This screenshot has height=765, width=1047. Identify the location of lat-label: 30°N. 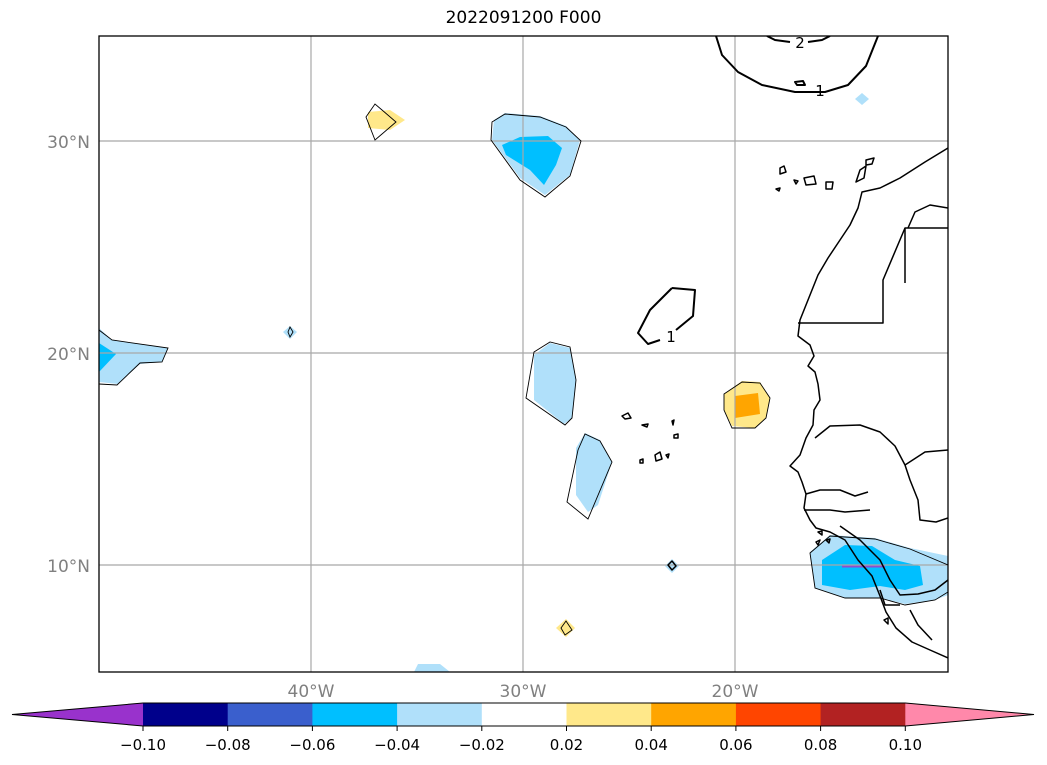
(68, 143).